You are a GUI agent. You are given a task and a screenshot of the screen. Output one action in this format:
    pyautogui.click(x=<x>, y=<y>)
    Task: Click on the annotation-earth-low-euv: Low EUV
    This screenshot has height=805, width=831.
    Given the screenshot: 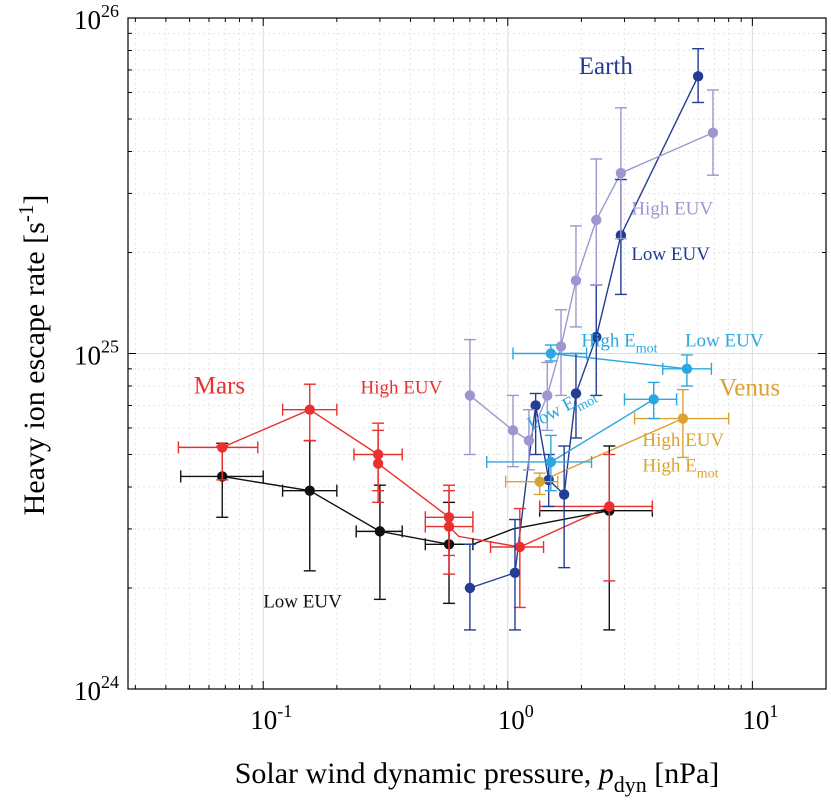 What is the action you would take?
    pyautogui.click(x=670, y=254)
    